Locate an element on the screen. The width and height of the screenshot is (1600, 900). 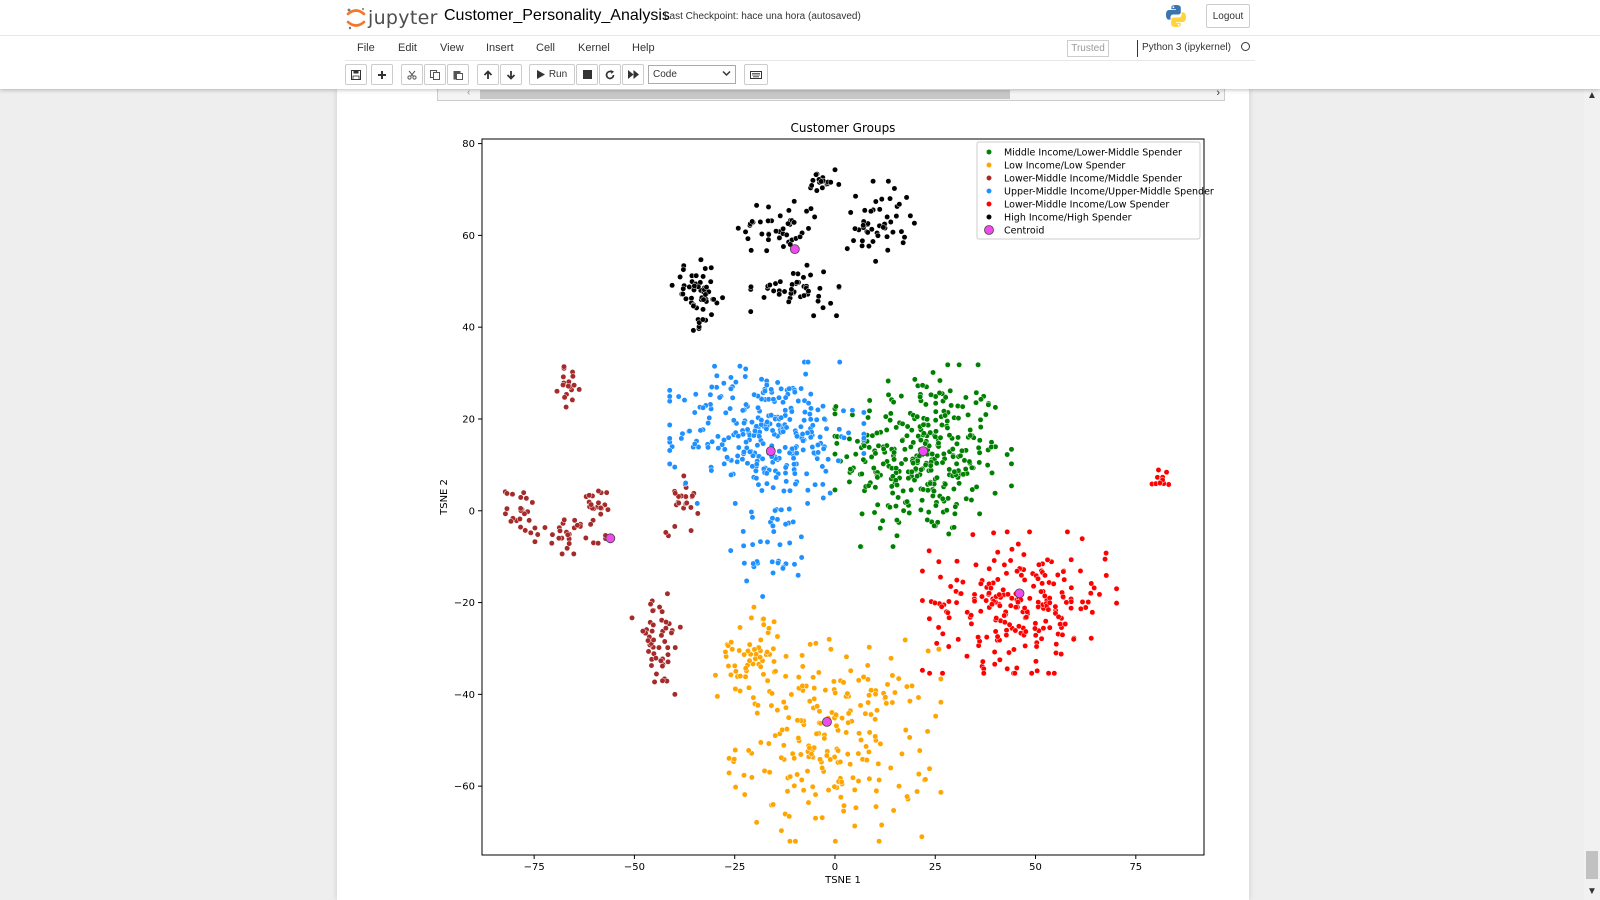
scroll-left-arrow-icon: ‹ is located at coordinates (469, 92).